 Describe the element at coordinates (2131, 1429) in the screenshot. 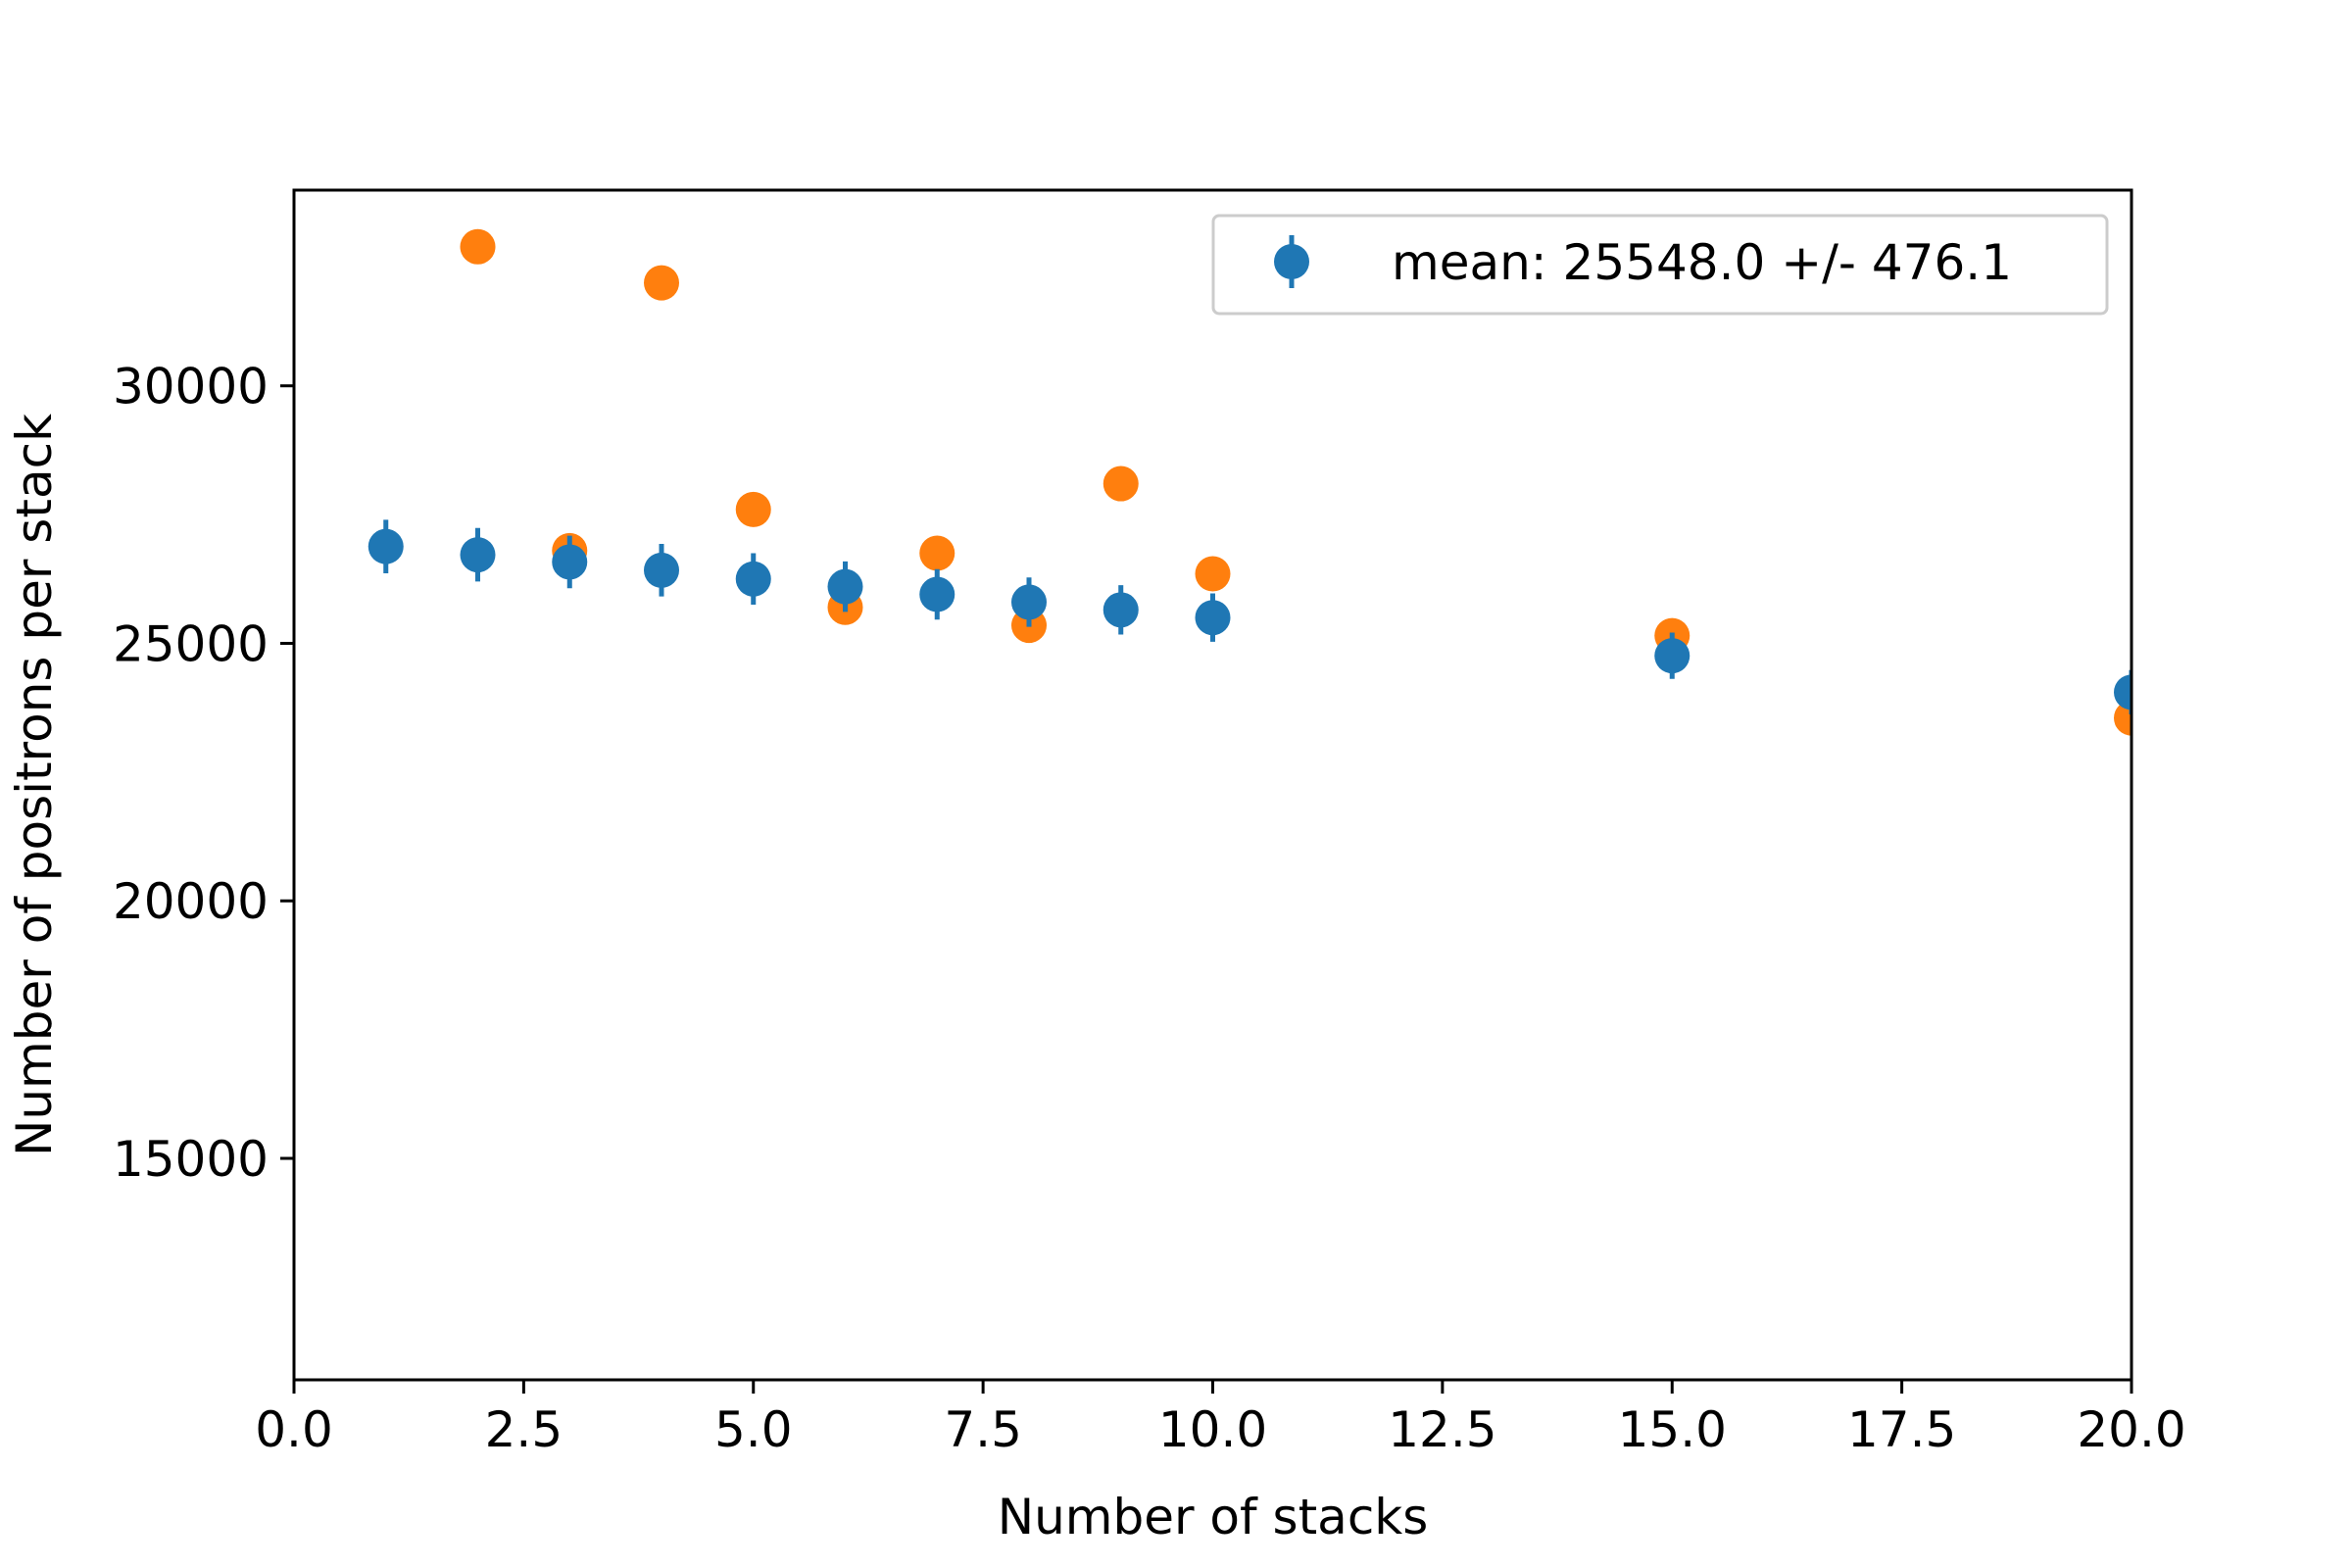

I see `x-tick-label: 20.0` at that location.